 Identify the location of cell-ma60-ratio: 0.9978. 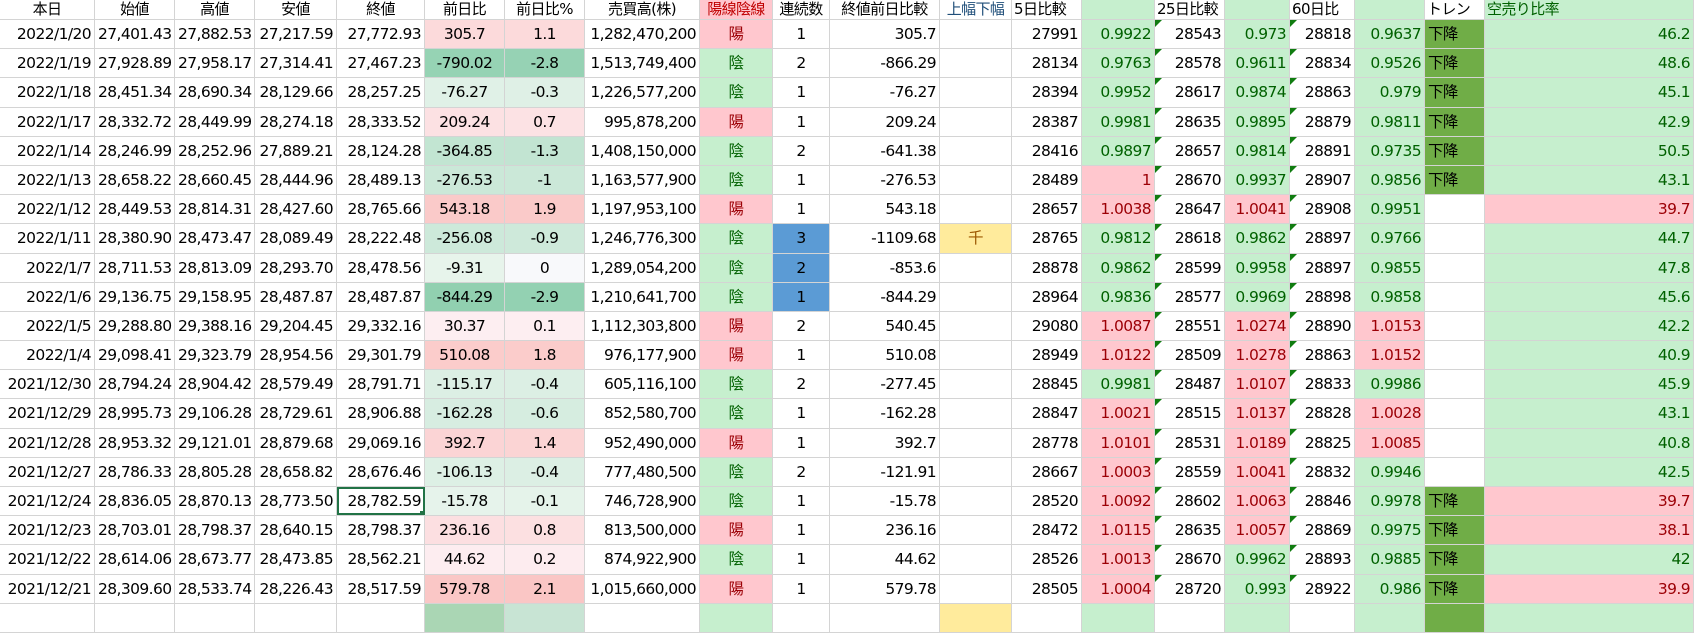
(1390, 501).